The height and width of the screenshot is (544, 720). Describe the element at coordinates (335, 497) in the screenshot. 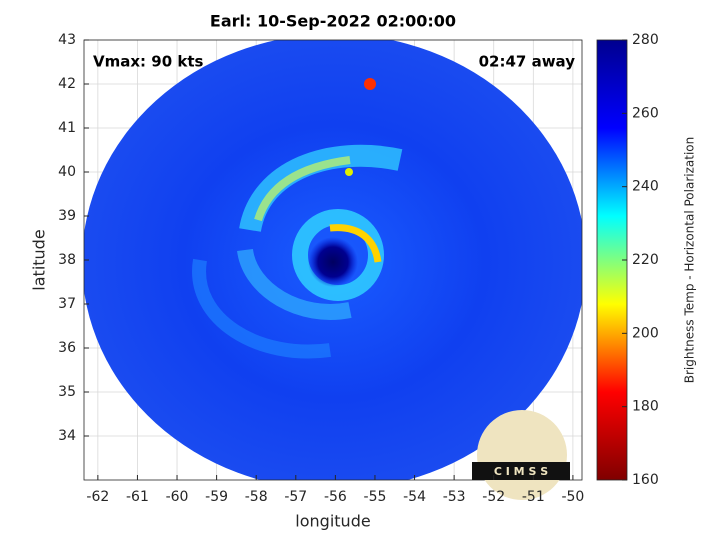

I see `x-tick-label: -56` at that location.